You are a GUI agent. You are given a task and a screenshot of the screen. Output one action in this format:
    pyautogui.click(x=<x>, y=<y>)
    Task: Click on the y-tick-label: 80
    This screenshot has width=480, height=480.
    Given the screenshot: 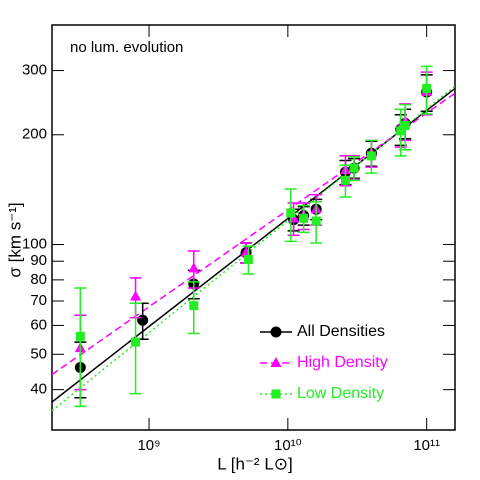 What is the action you would take?
    pyautogui.click(x=38, y=279)
    